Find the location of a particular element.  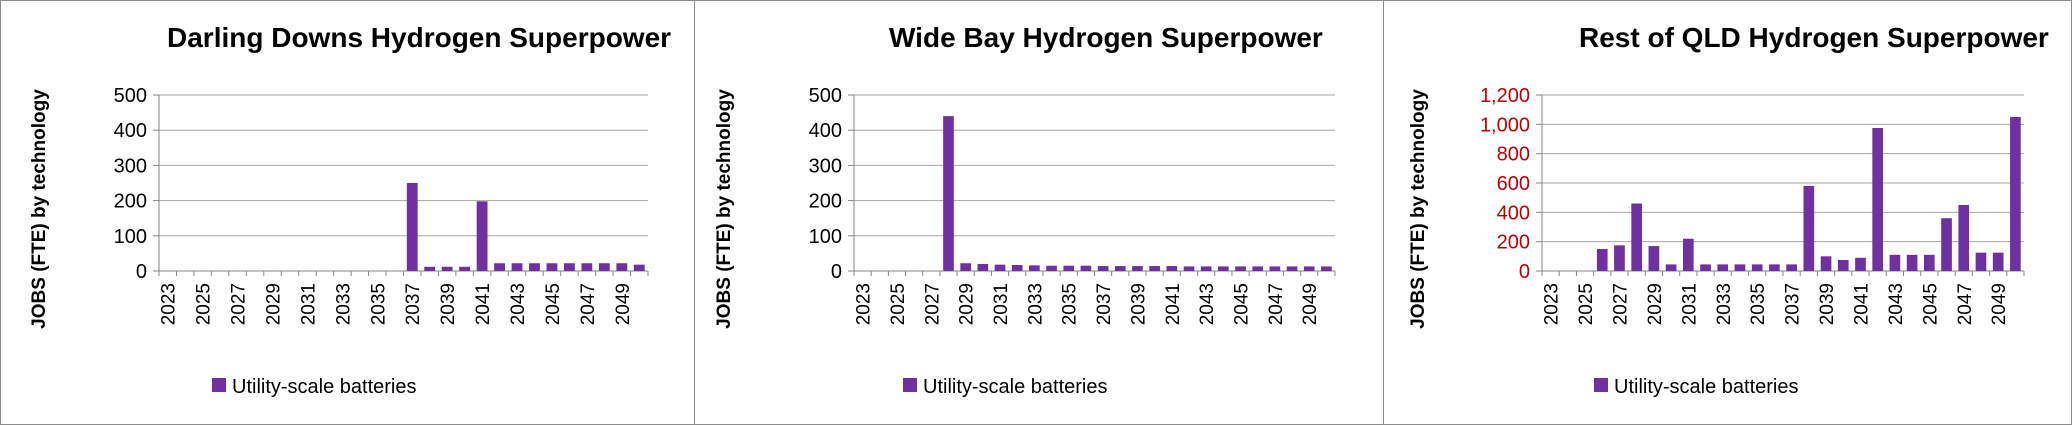

y-tick-label: 1,200 is located at coordinates (1505, 96).